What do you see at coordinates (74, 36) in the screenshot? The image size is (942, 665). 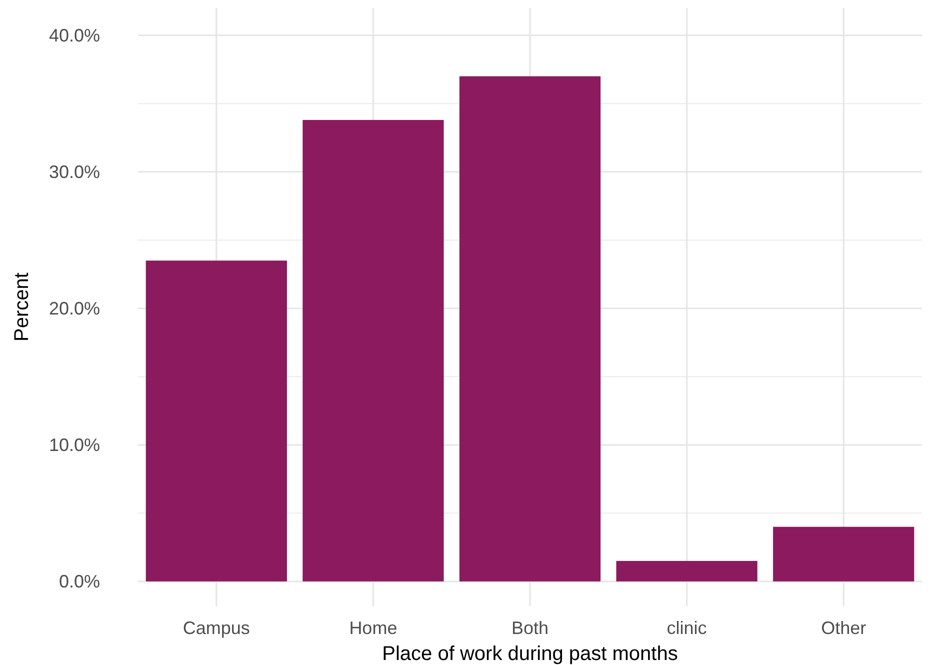 I see `y-tick-label: 40.0%` at bounding box center [74, 36].